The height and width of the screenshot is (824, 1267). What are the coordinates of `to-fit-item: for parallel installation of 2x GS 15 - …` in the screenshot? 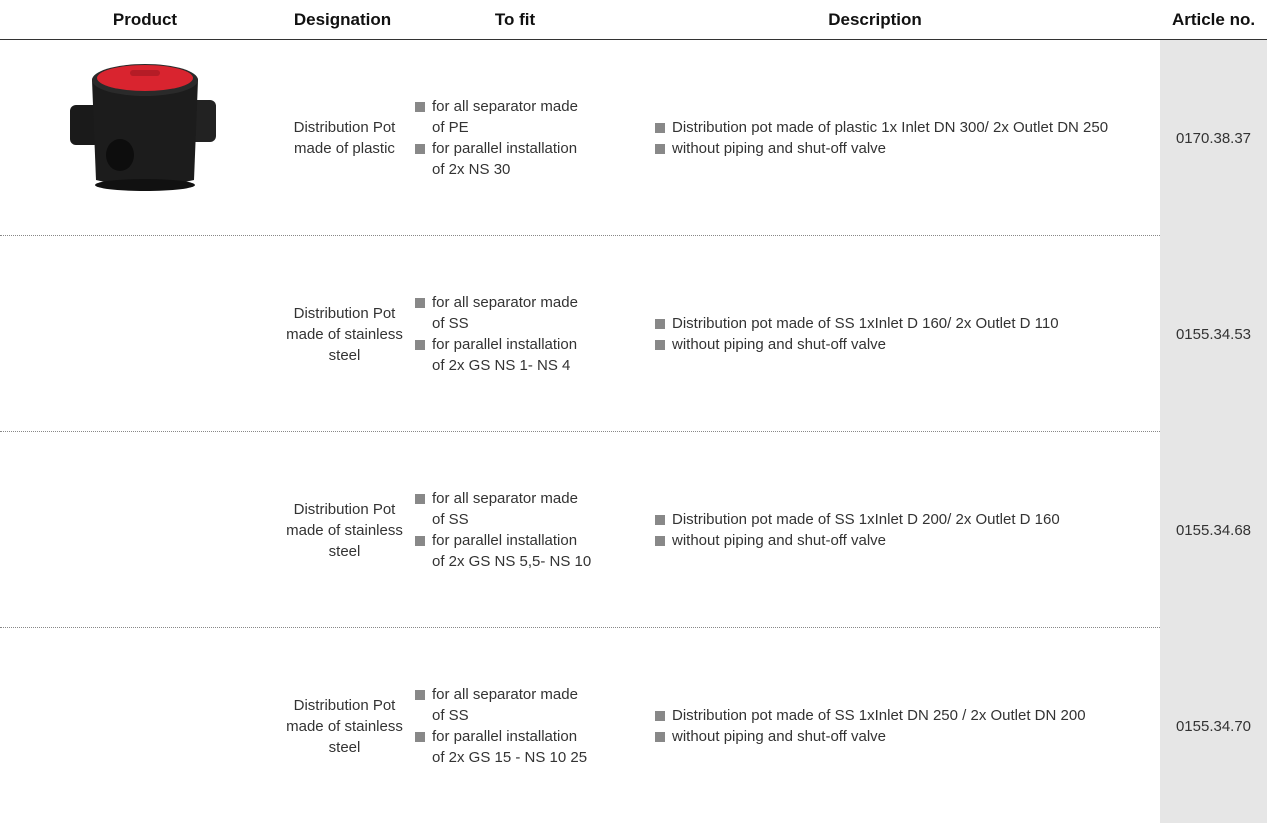 It's located at (503, 747).